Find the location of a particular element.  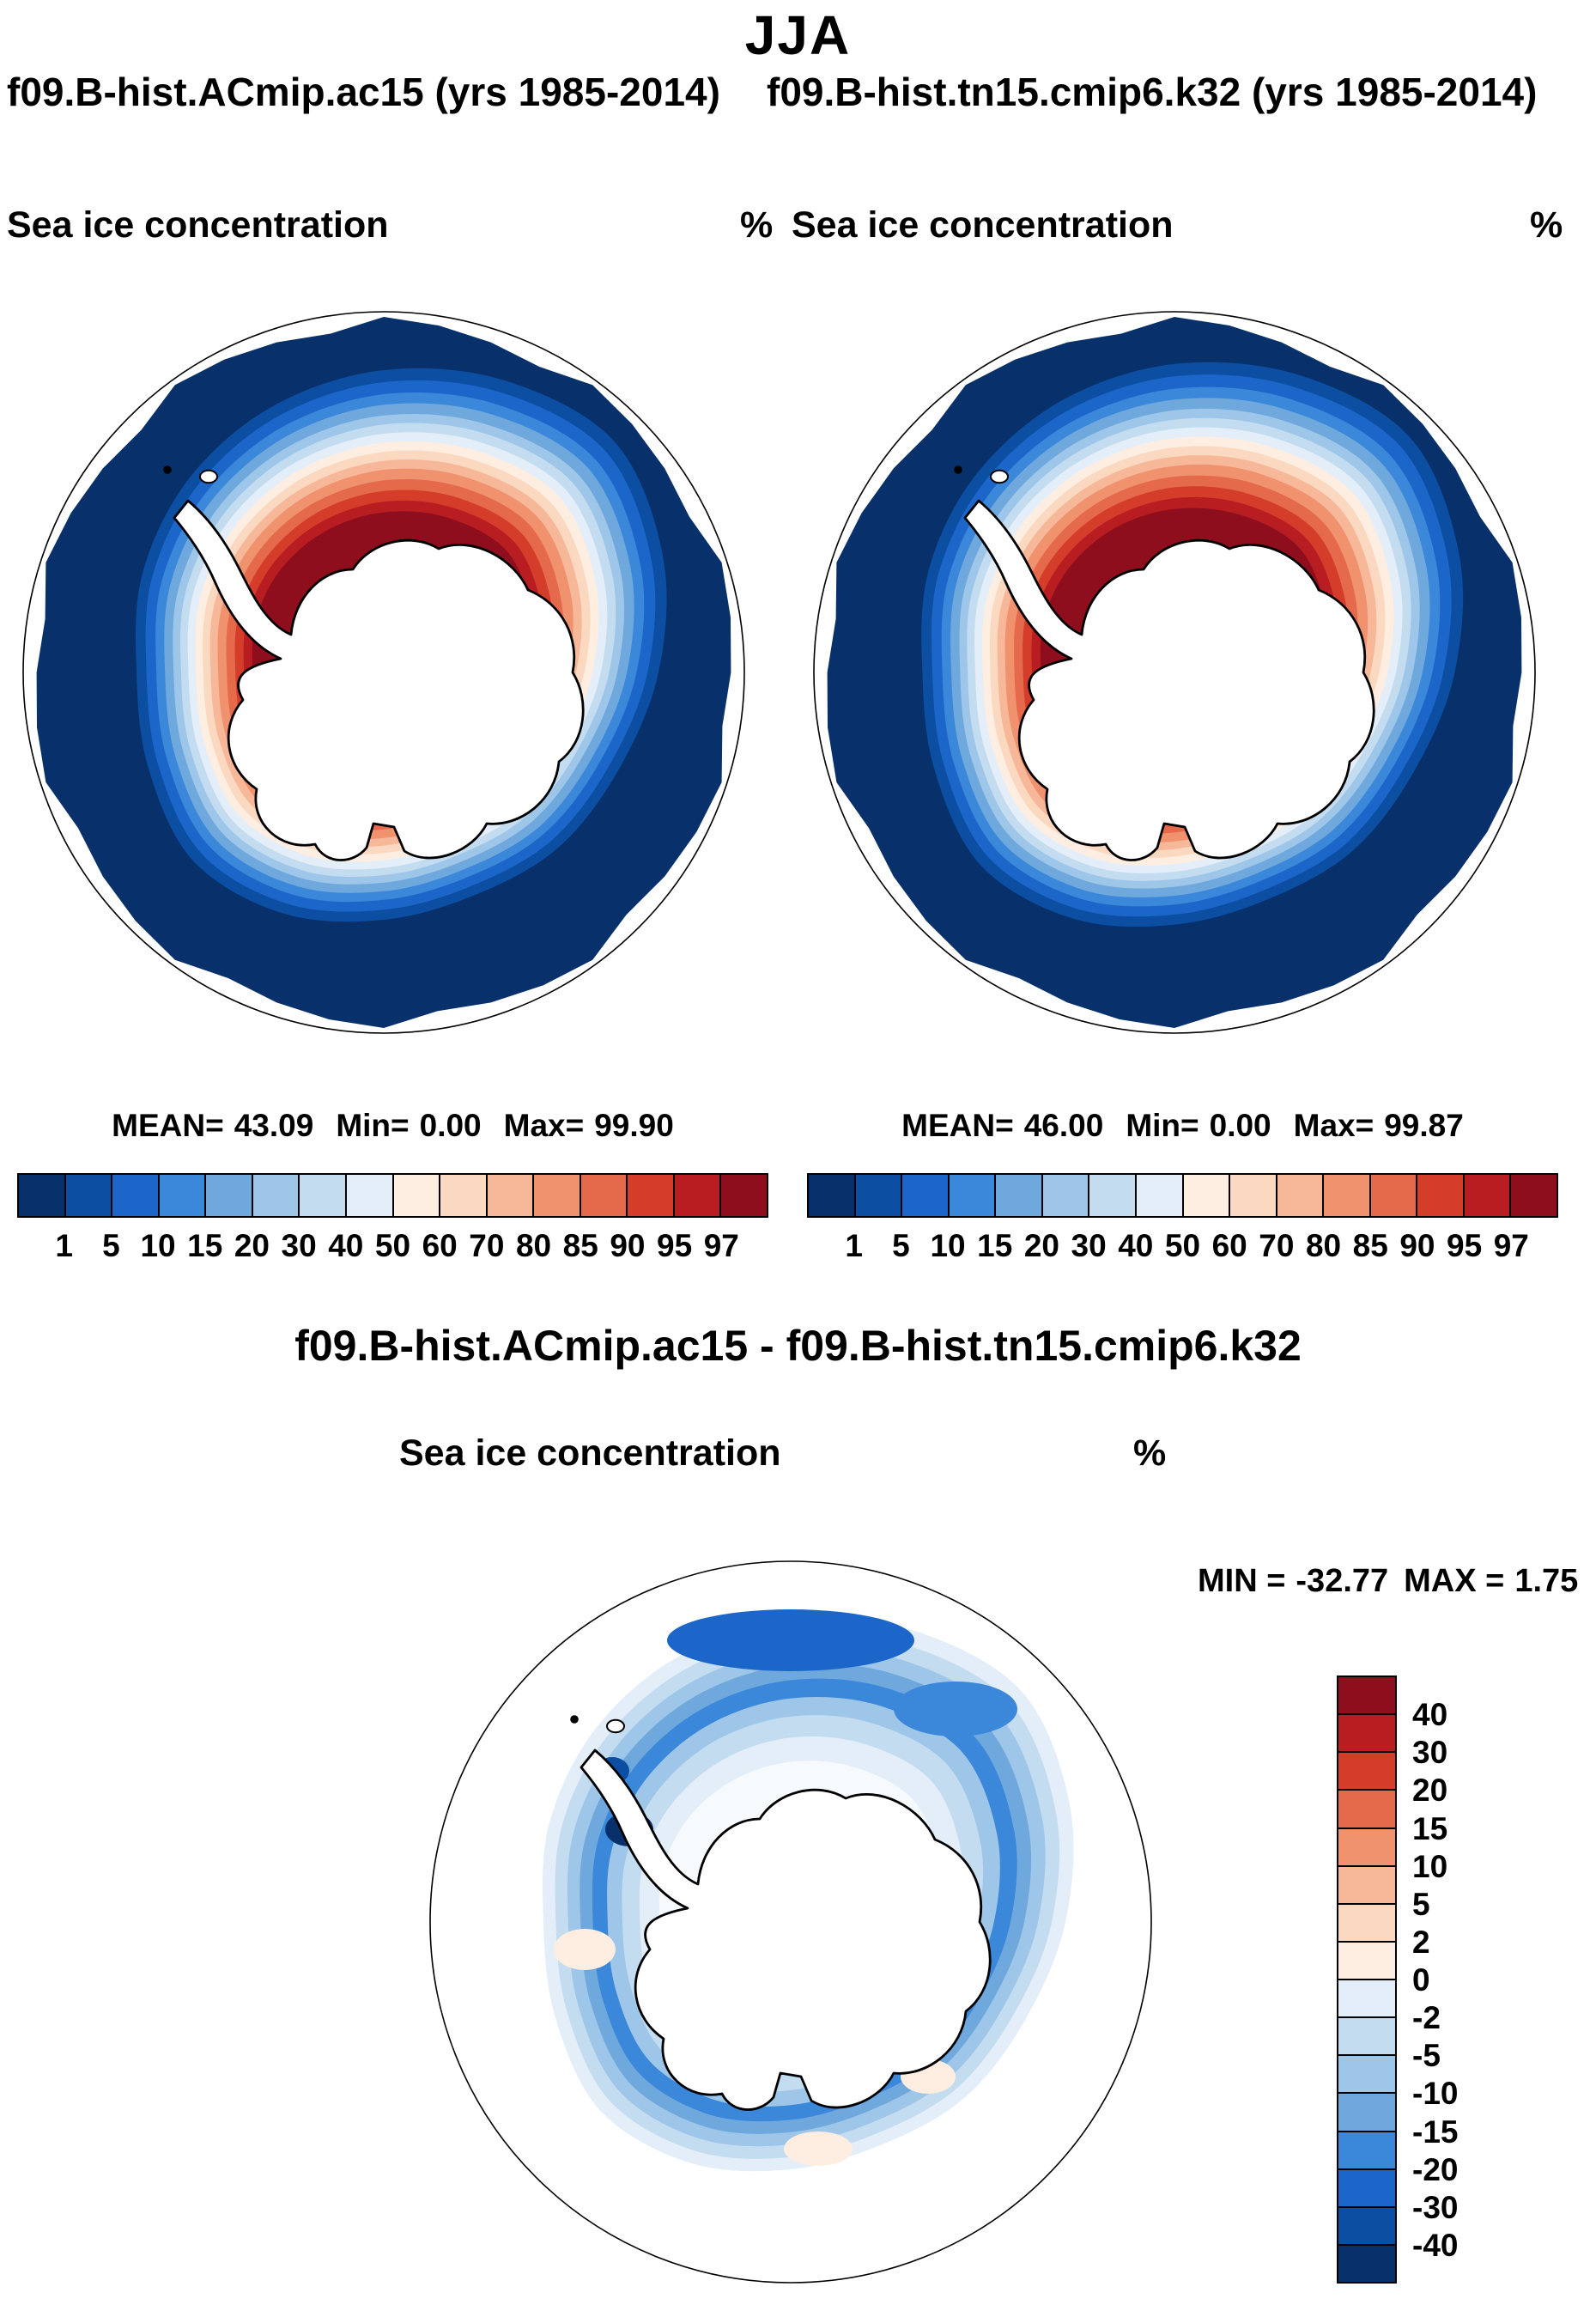

map-panel-b is located at coordinates (1174, 672).